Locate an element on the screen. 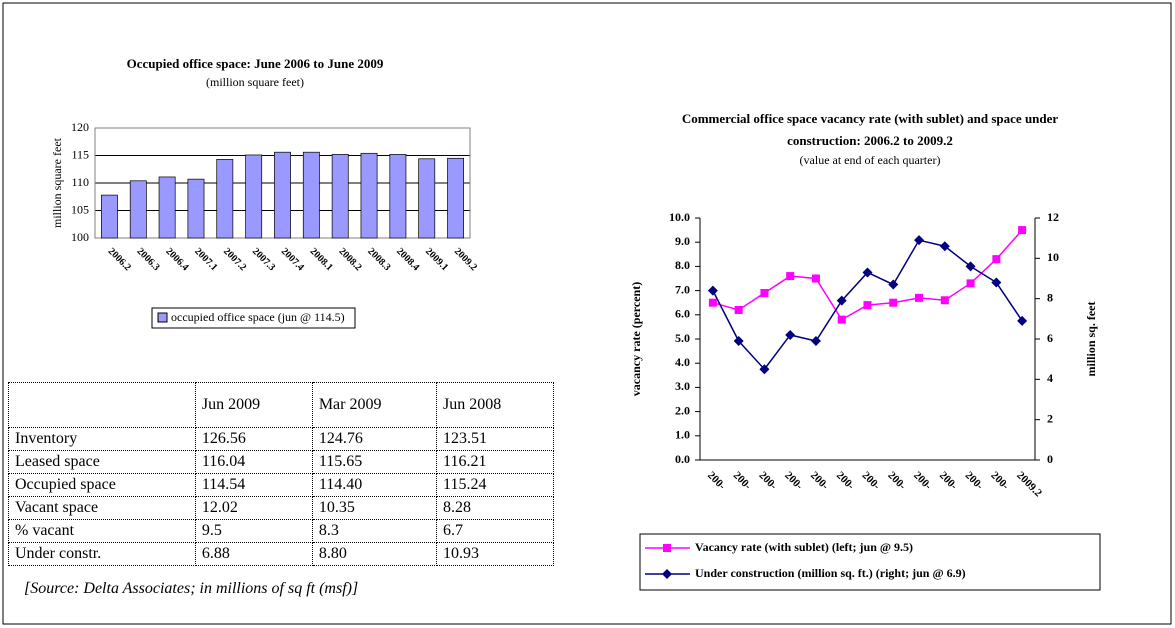 The height and width of the screenshot is (628, 1175). y-axis-label: vacancy rate (percent) is located at coordinates (636, 339).